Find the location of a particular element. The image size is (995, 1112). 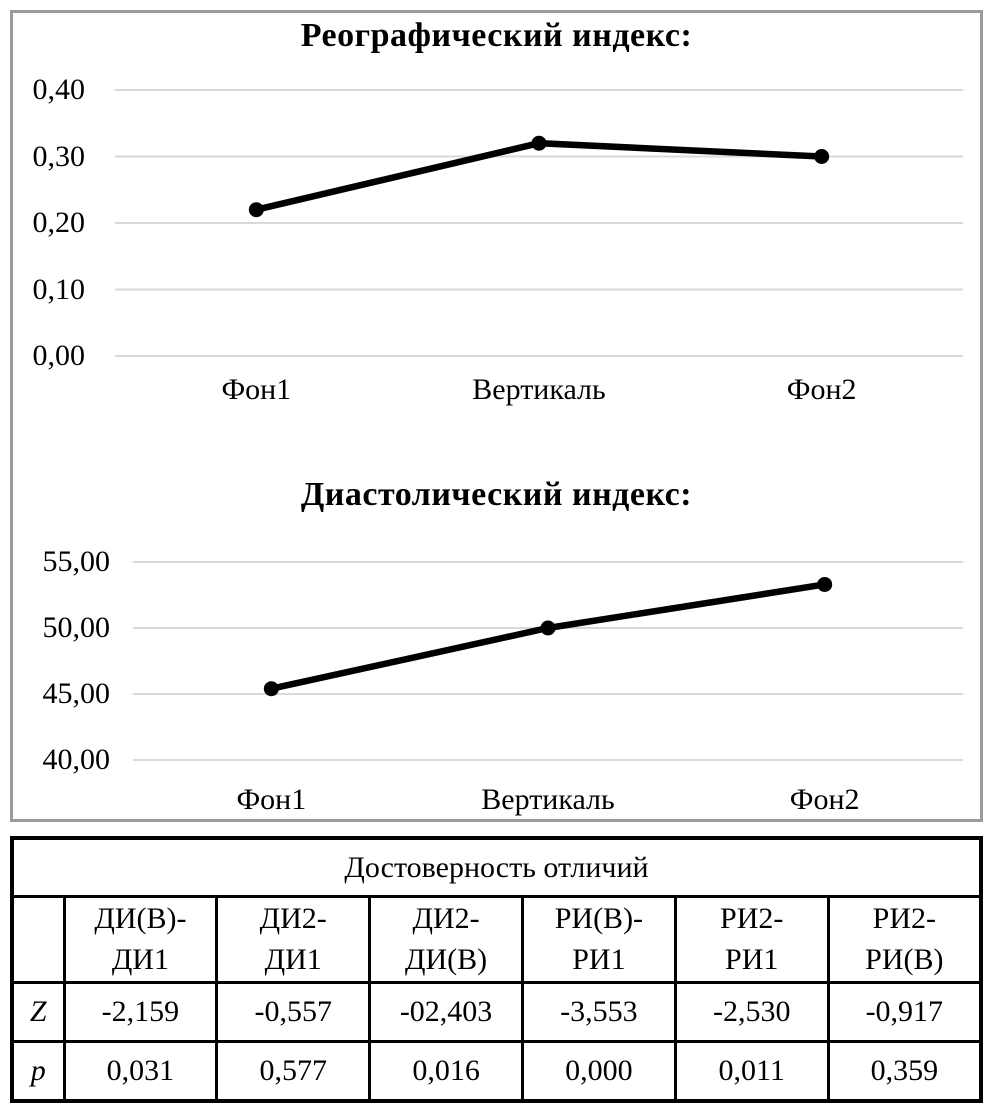

table-row: p 0,031 0,577 0,016 0,000 0,011 0,359 is located at coordinates (496, 1071).